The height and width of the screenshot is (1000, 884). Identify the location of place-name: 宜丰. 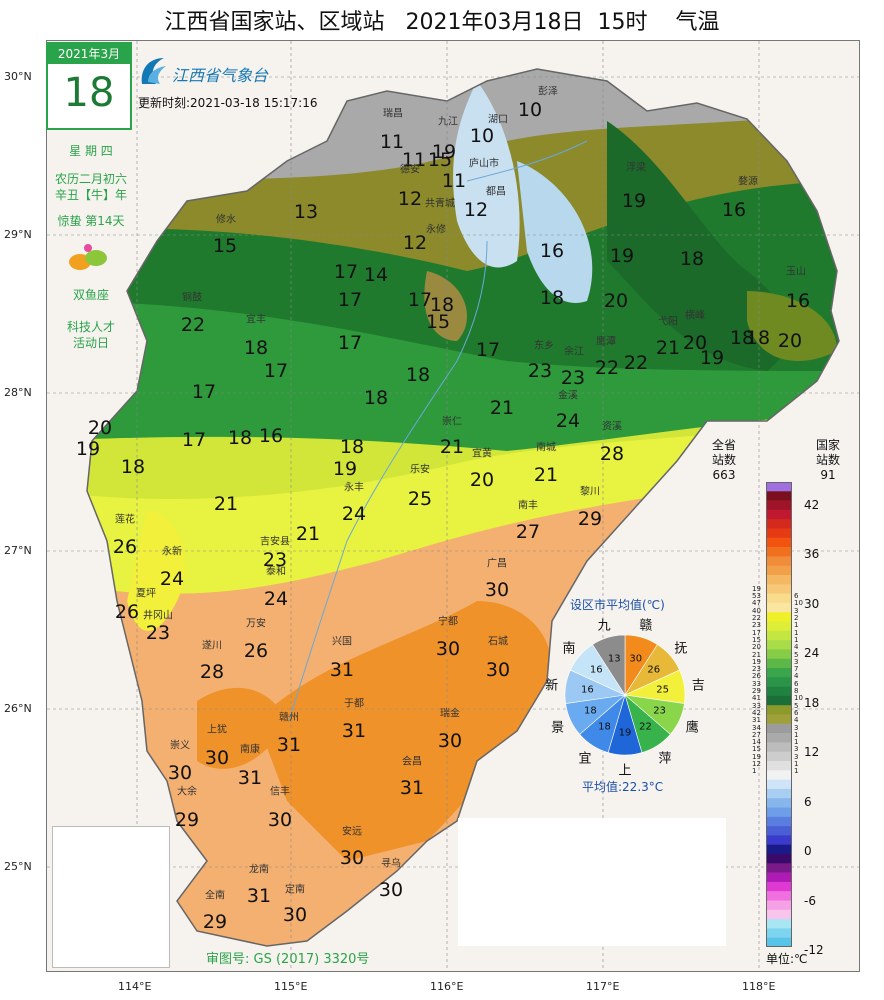
(256, 320).